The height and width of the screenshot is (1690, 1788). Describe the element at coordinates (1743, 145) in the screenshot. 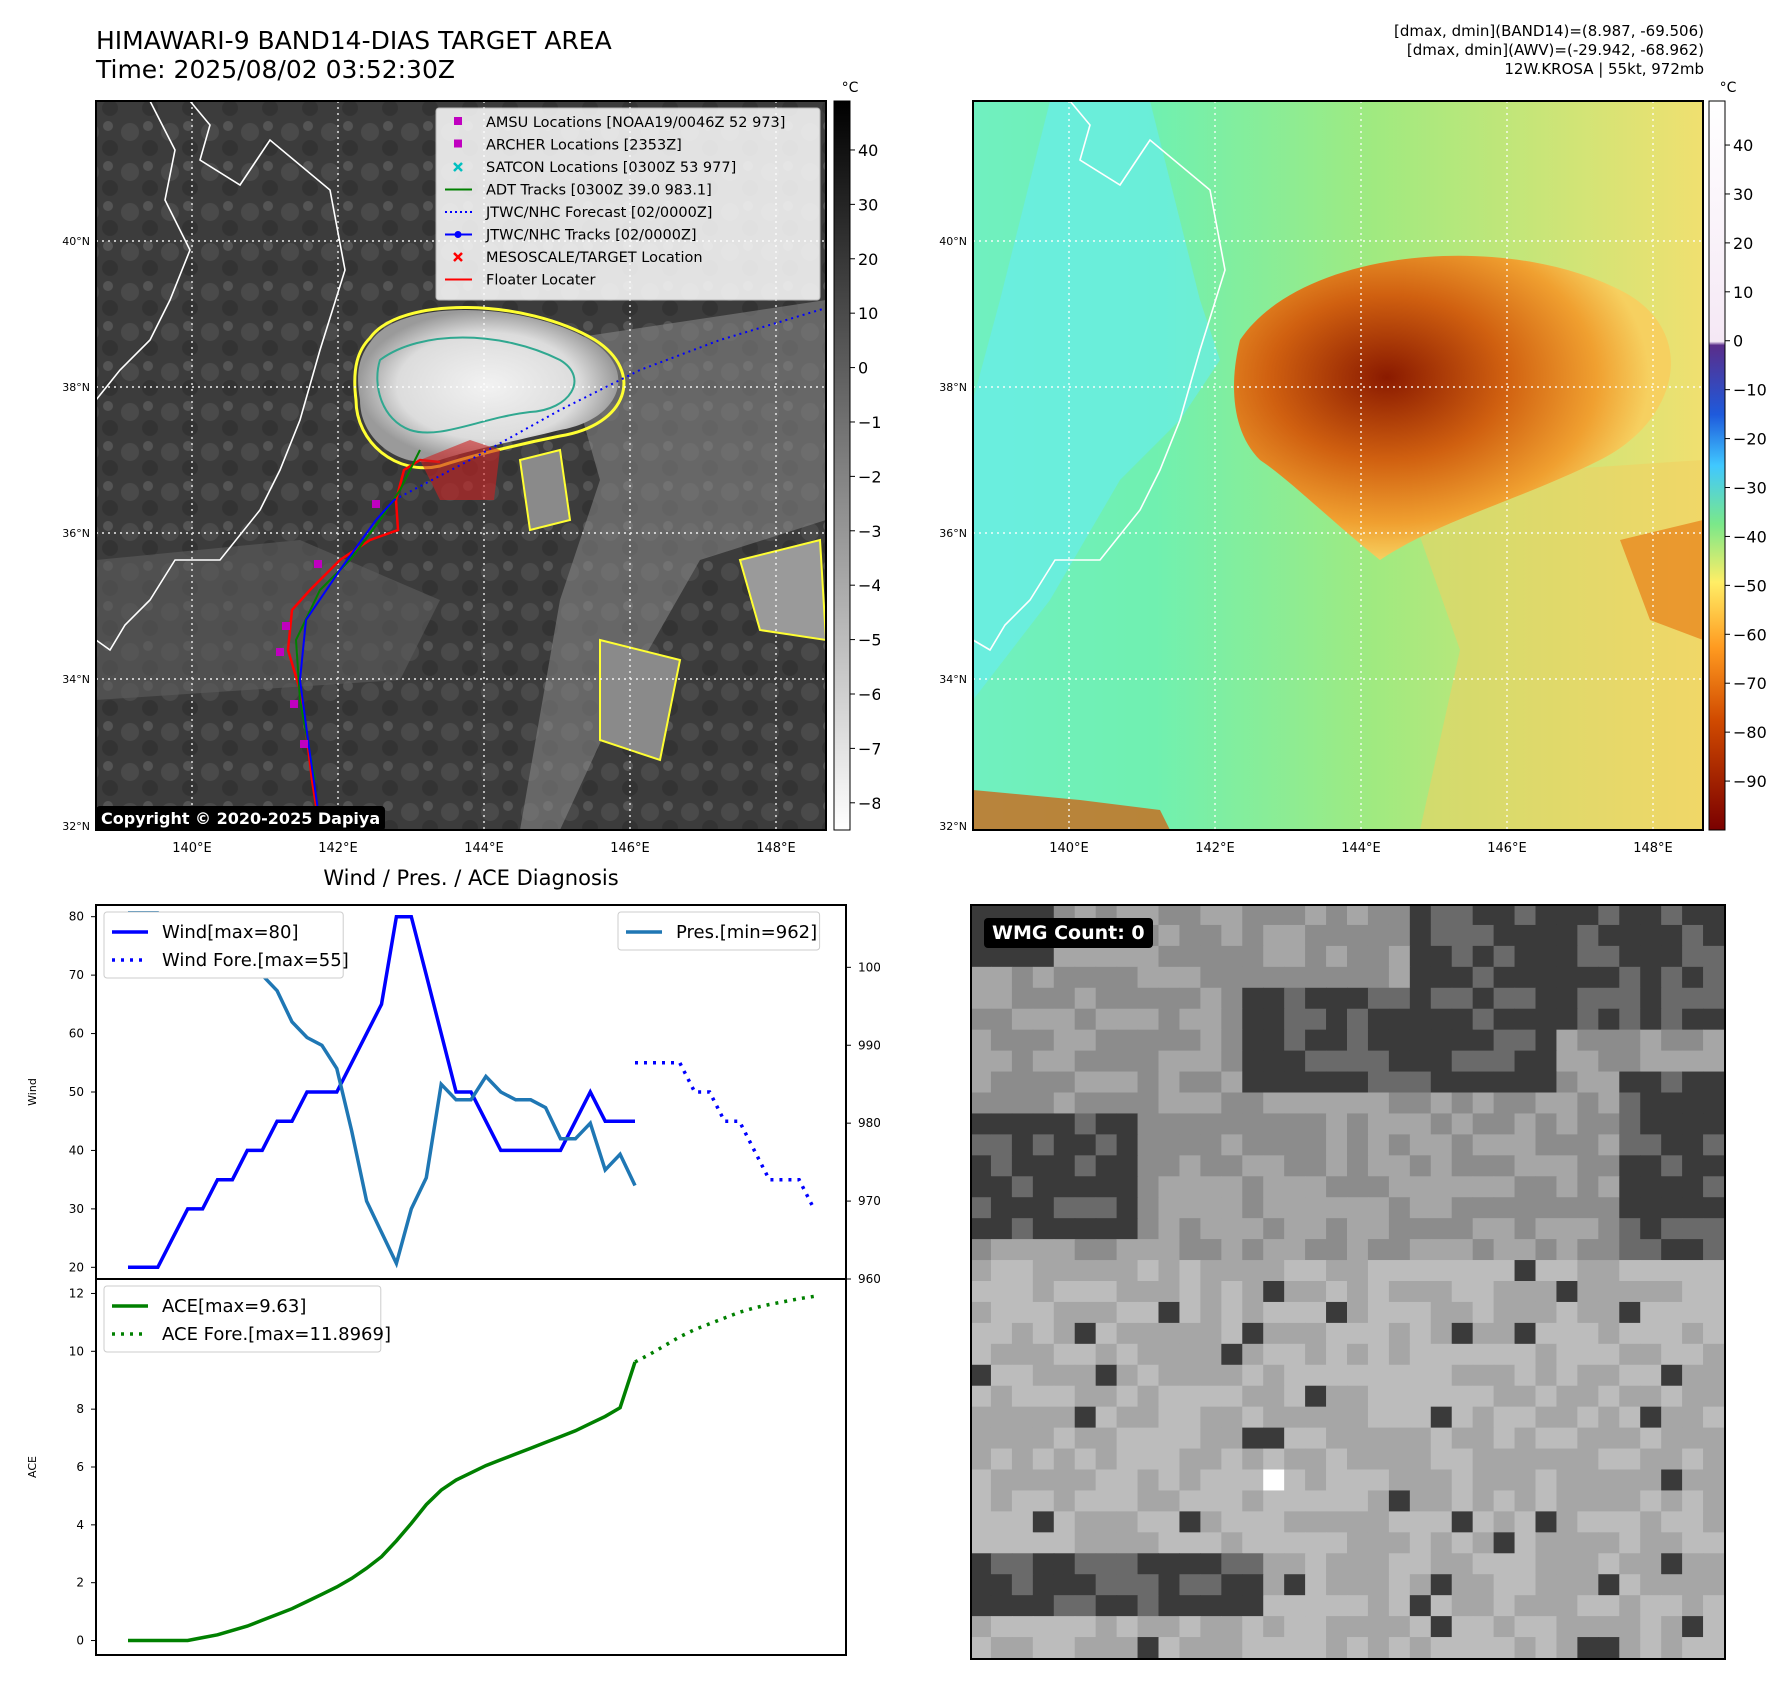

I see `colorbar-tick-label: 40` at that location.